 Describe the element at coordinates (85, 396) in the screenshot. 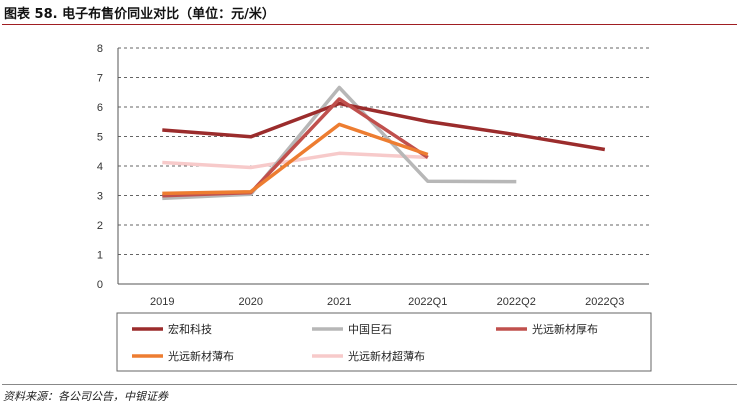

I see `source-note: 资料来源：各公司公告，中银证券` at that location.